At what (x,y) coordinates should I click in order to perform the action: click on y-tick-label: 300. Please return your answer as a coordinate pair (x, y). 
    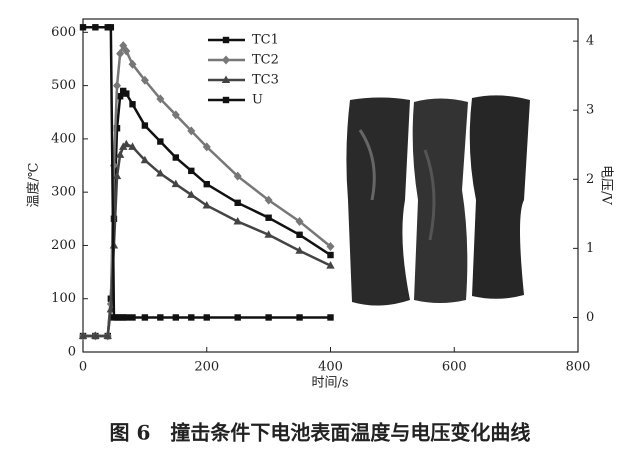
    Looking at the image, I should click on (63, 192).